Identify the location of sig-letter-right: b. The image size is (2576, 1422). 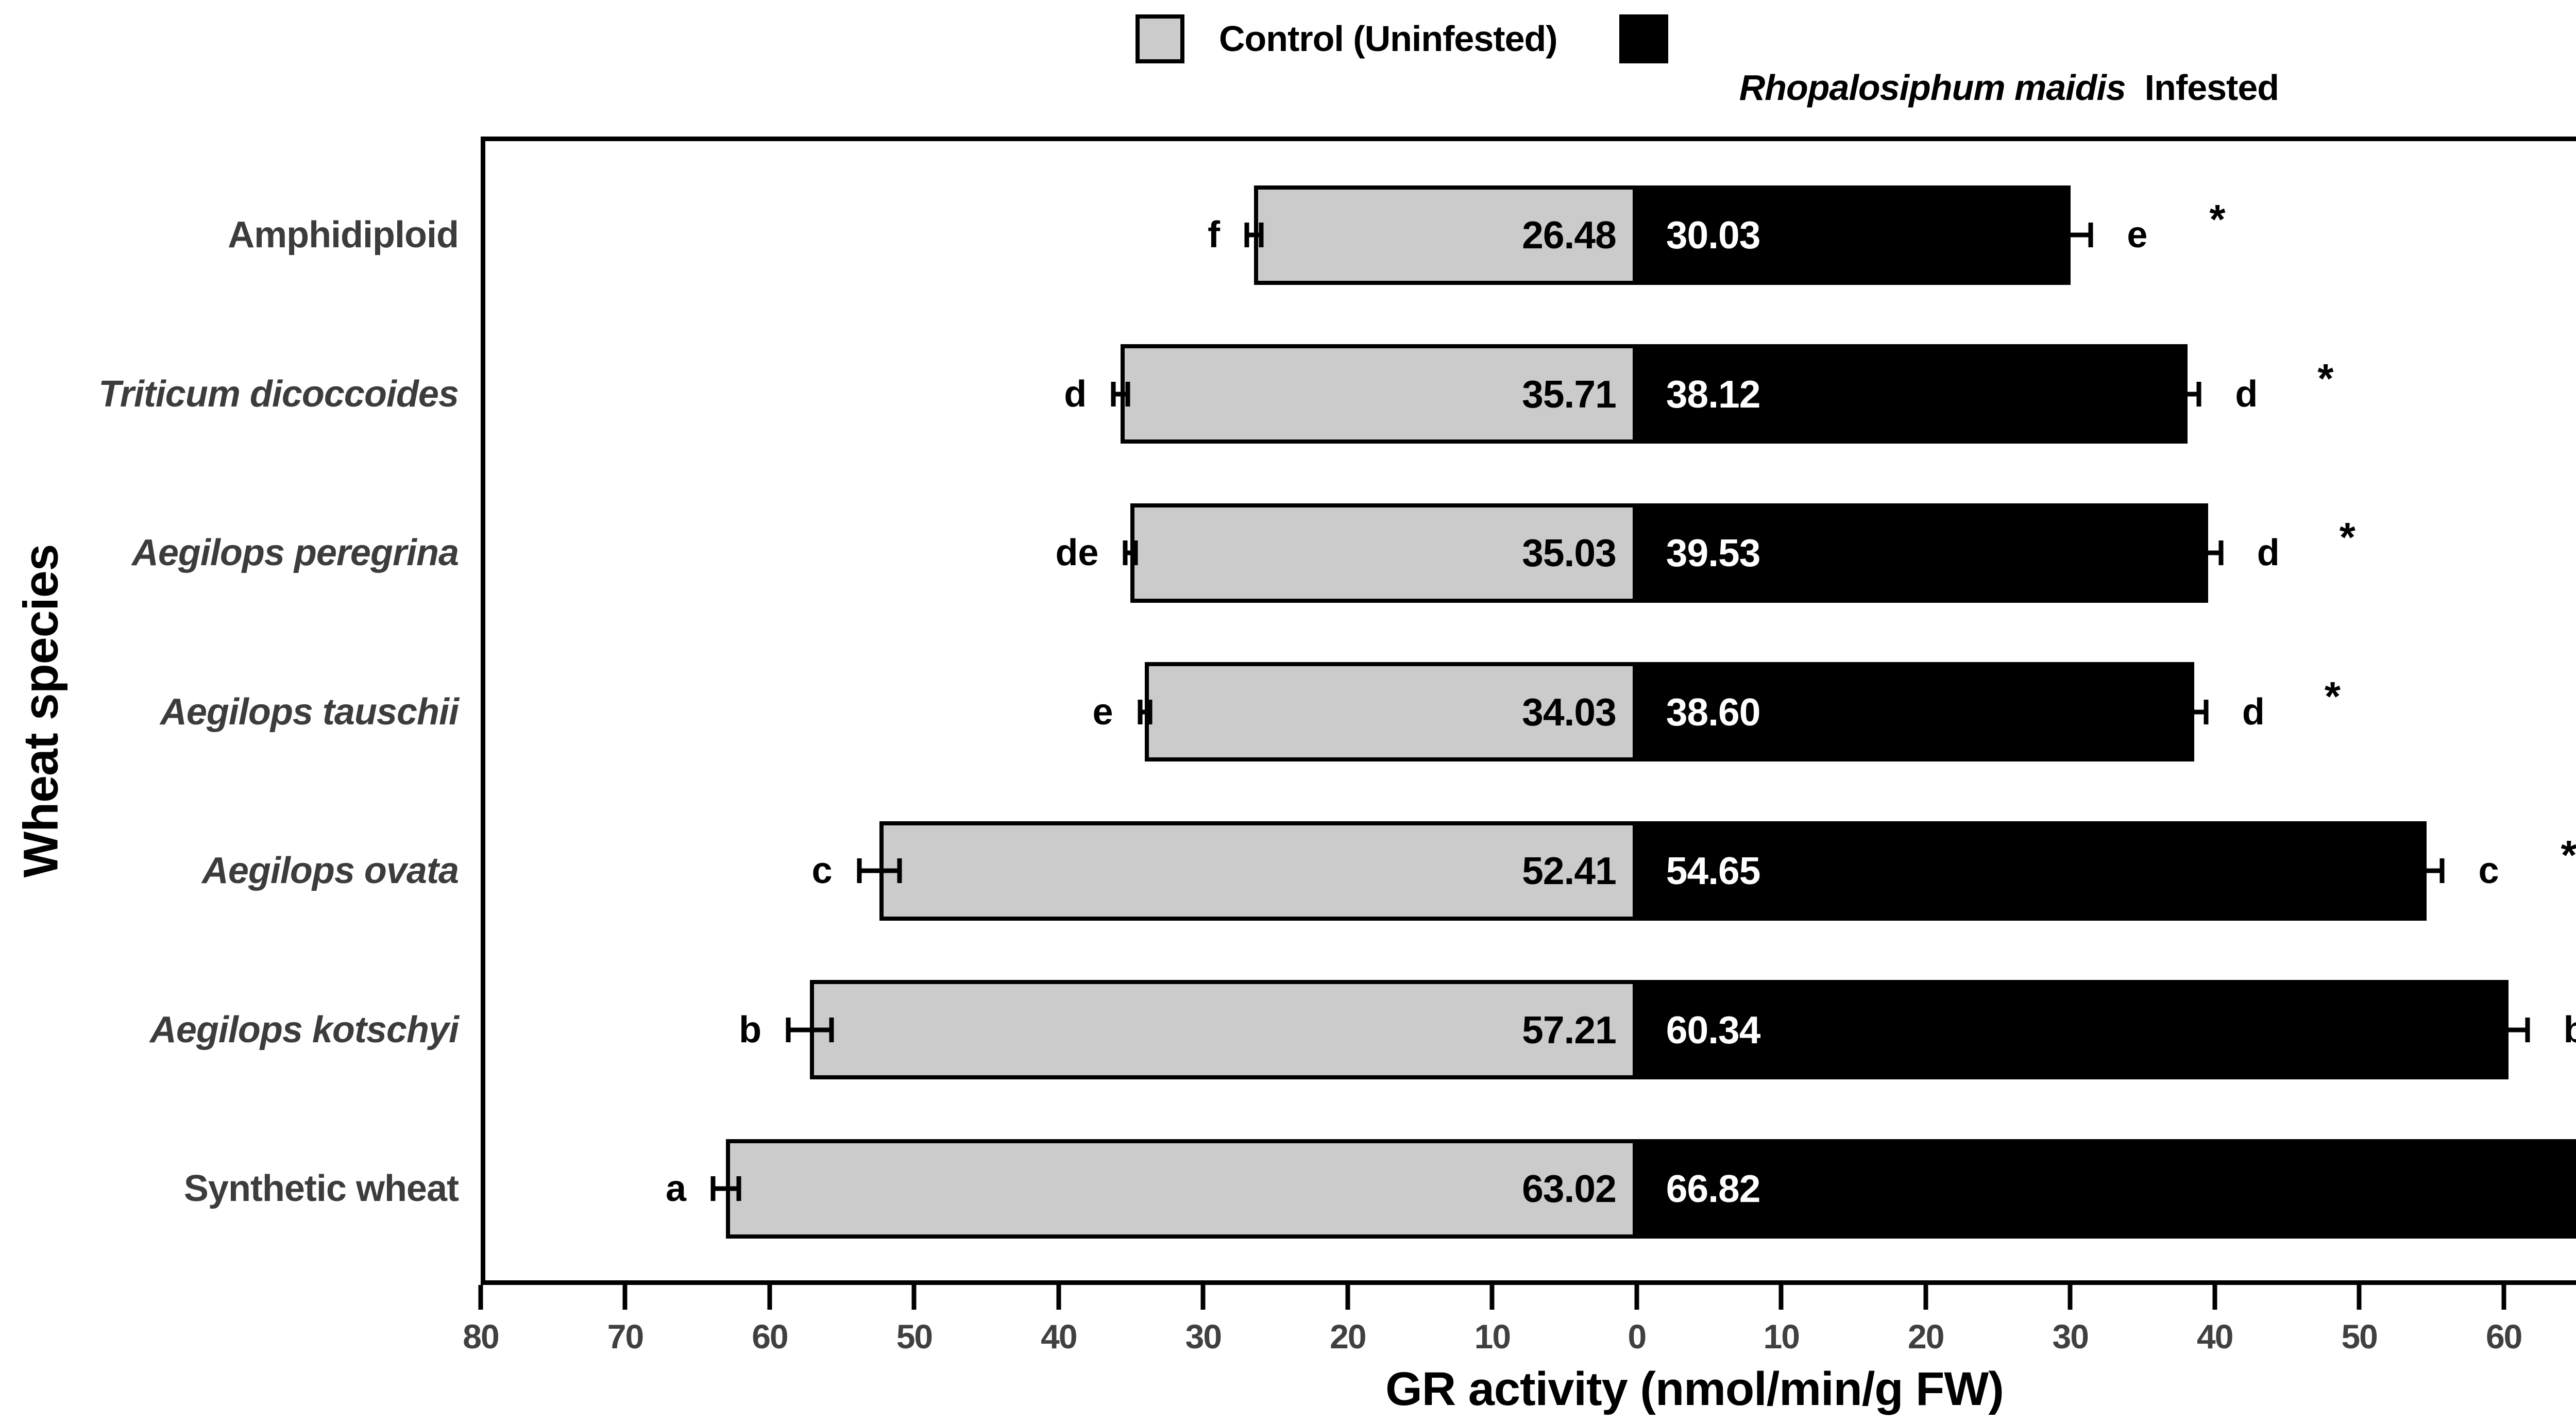
(2569, 1030).